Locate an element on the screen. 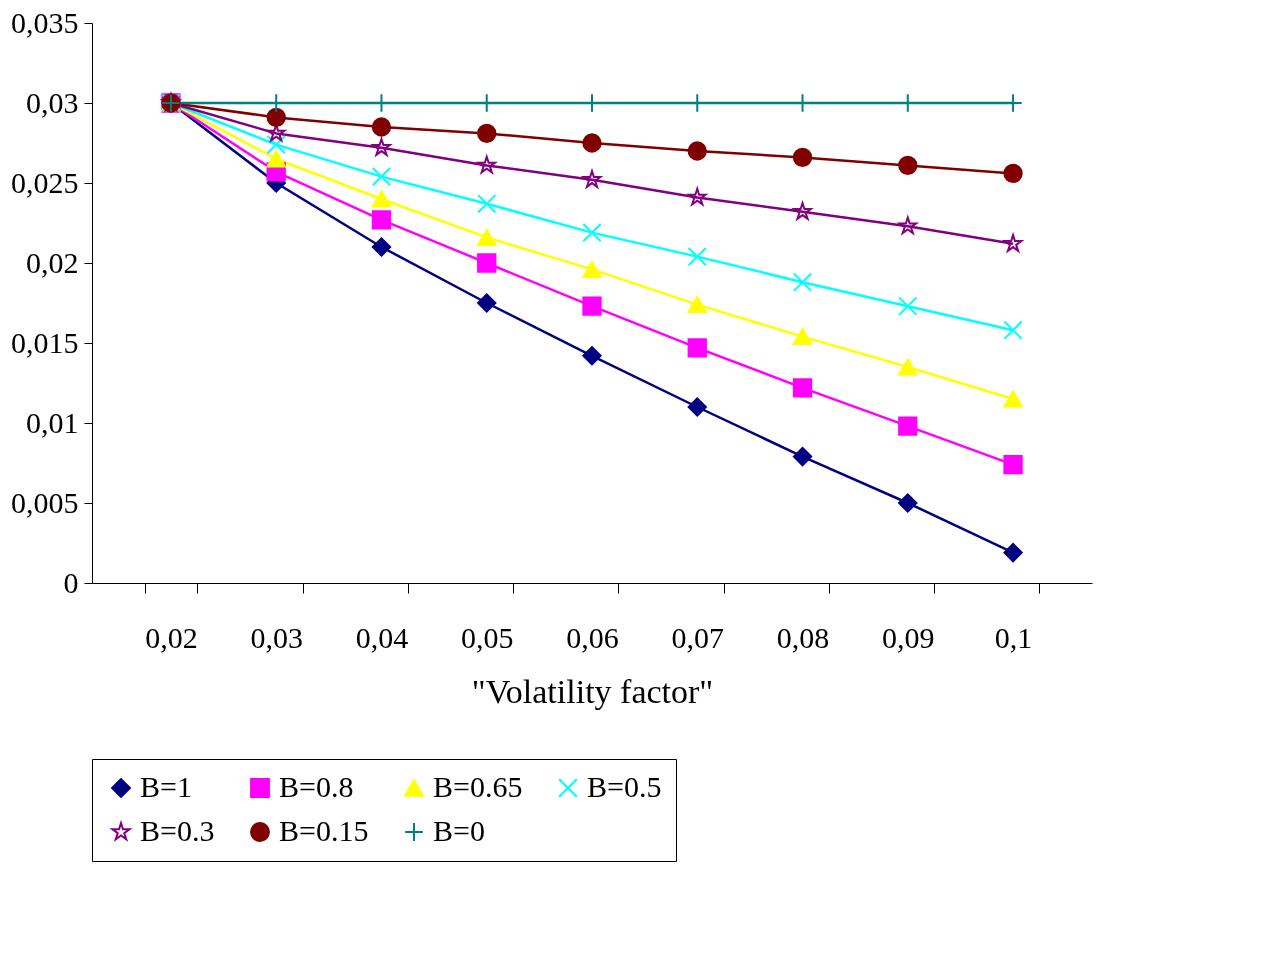  legend-label: B=0.8 is located at coordinates (316, 786).